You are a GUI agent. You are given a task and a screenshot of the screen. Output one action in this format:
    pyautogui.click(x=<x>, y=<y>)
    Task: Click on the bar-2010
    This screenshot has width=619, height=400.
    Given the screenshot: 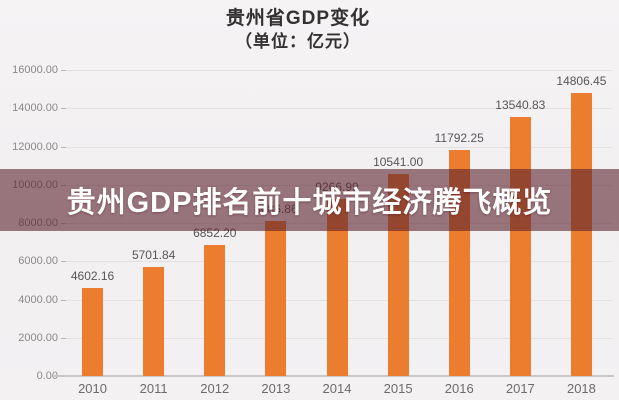 What is the action you would take?
    pyautogui.click(x=93, y=331)
    